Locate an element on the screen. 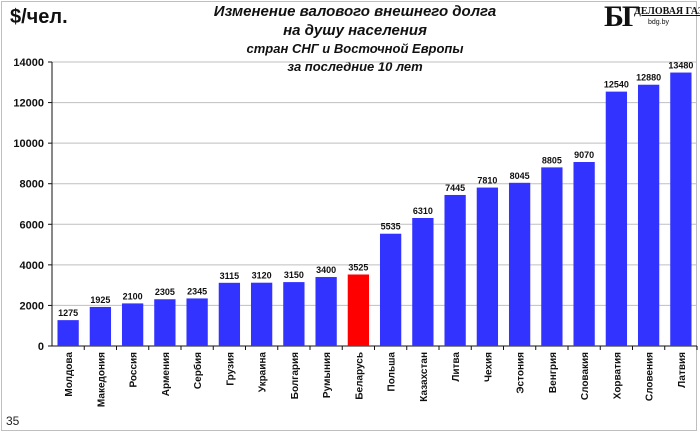 This screenshot has width=700, height=434. logo-url: bdg.by is located at coordinates (659, 22).